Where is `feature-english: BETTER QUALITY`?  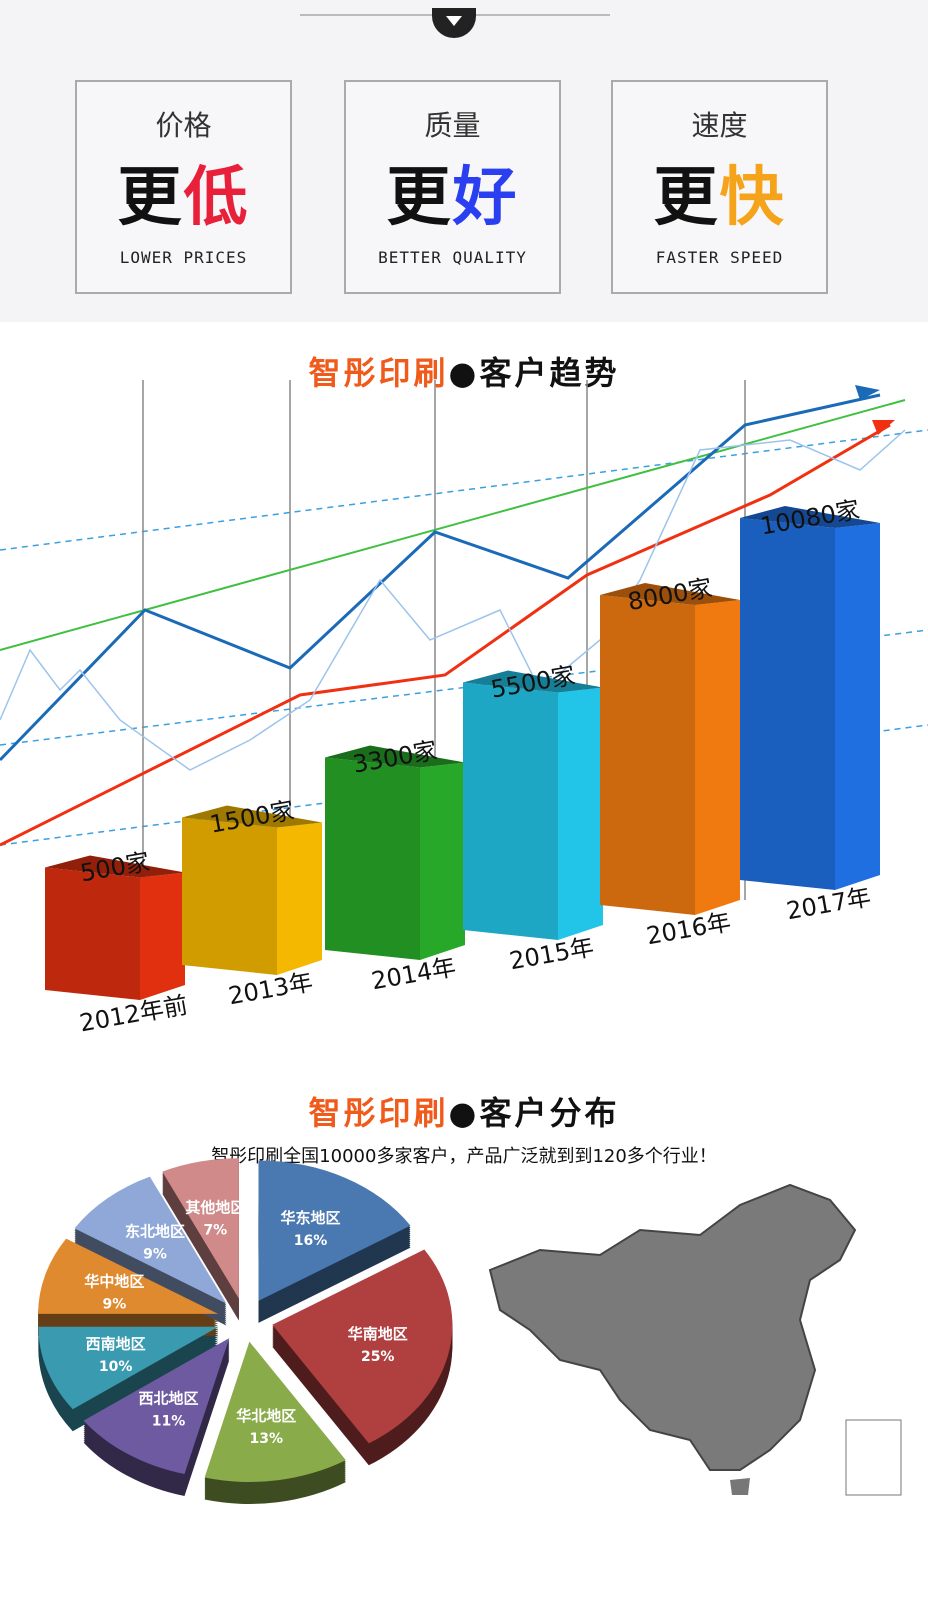 feature-english: BETTER QUALITY is located at coordinates (452, 257).